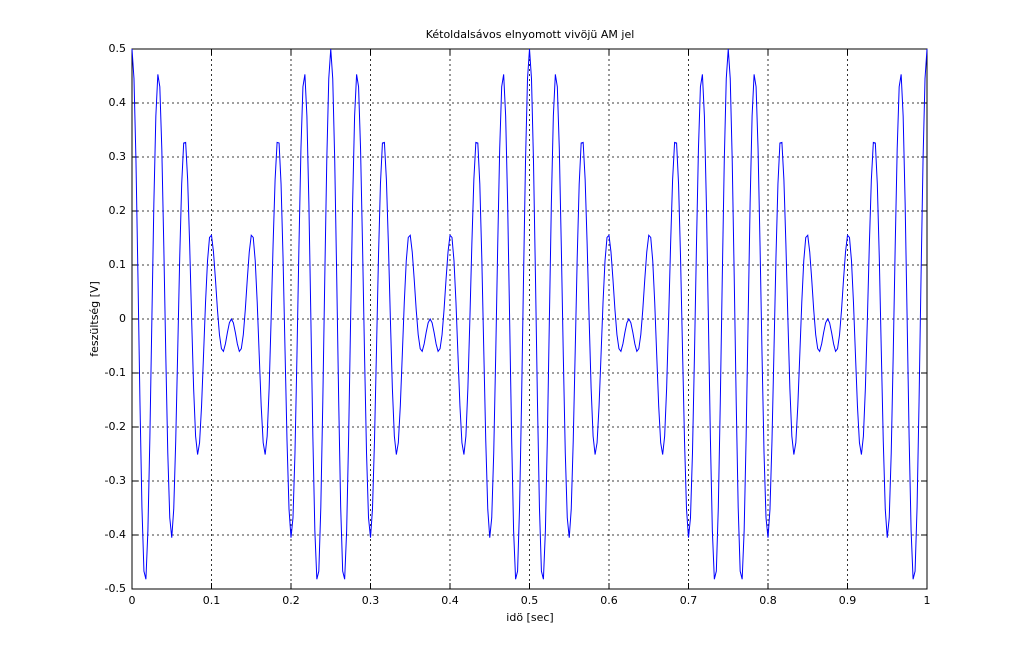 The height and width of the screenshot is (662, 1024). What do you see at coordinates (450, 600) in the screenshot?
I see `x-tick-label: 0.4` at bounding box center [450, 600].